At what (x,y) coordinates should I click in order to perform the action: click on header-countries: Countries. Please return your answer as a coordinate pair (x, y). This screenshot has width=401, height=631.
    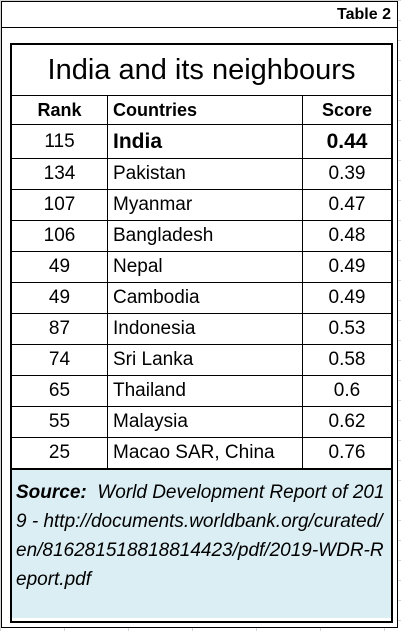
    Looking at the image, I should click on (205, 110).